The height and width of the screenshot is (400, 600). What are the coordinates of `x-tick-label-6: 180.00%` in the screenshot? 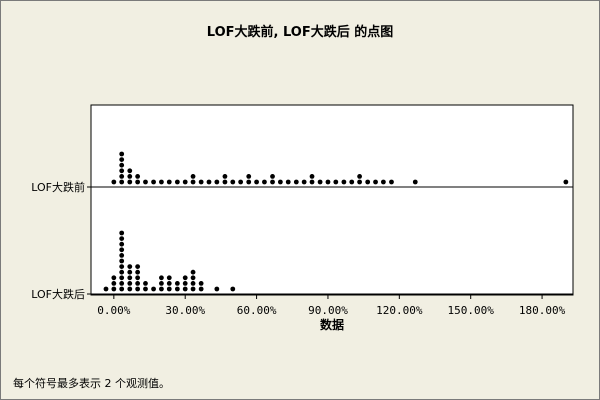 It's located at (542, 310).